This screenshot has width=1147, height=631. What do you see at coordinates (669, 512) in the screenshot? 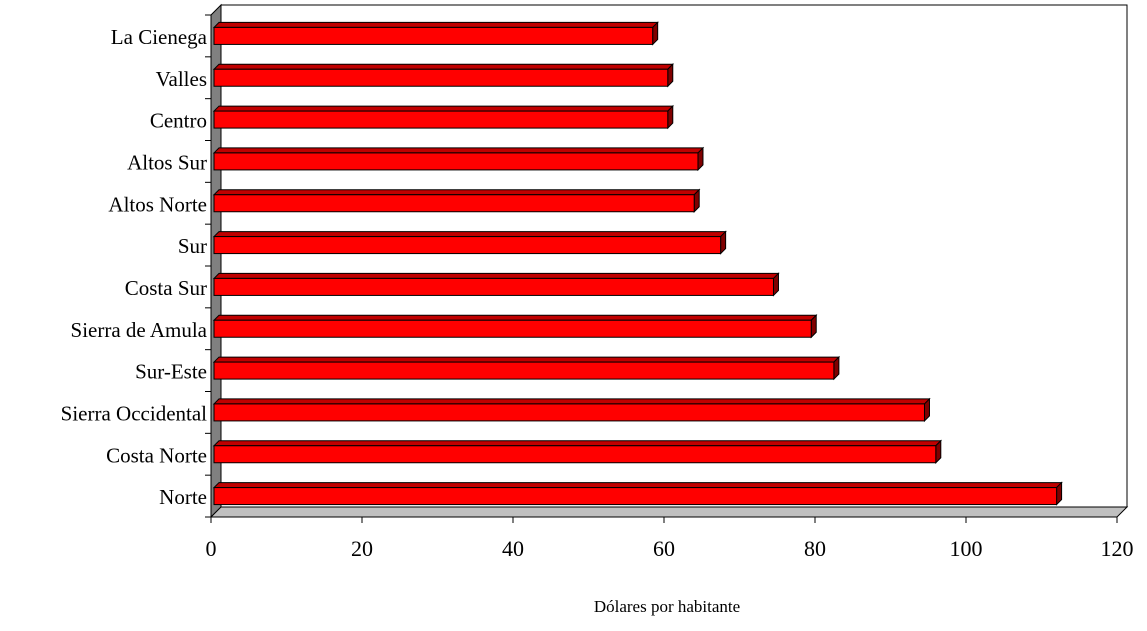
I see `chart-floor` at bounding box center [669, 512].